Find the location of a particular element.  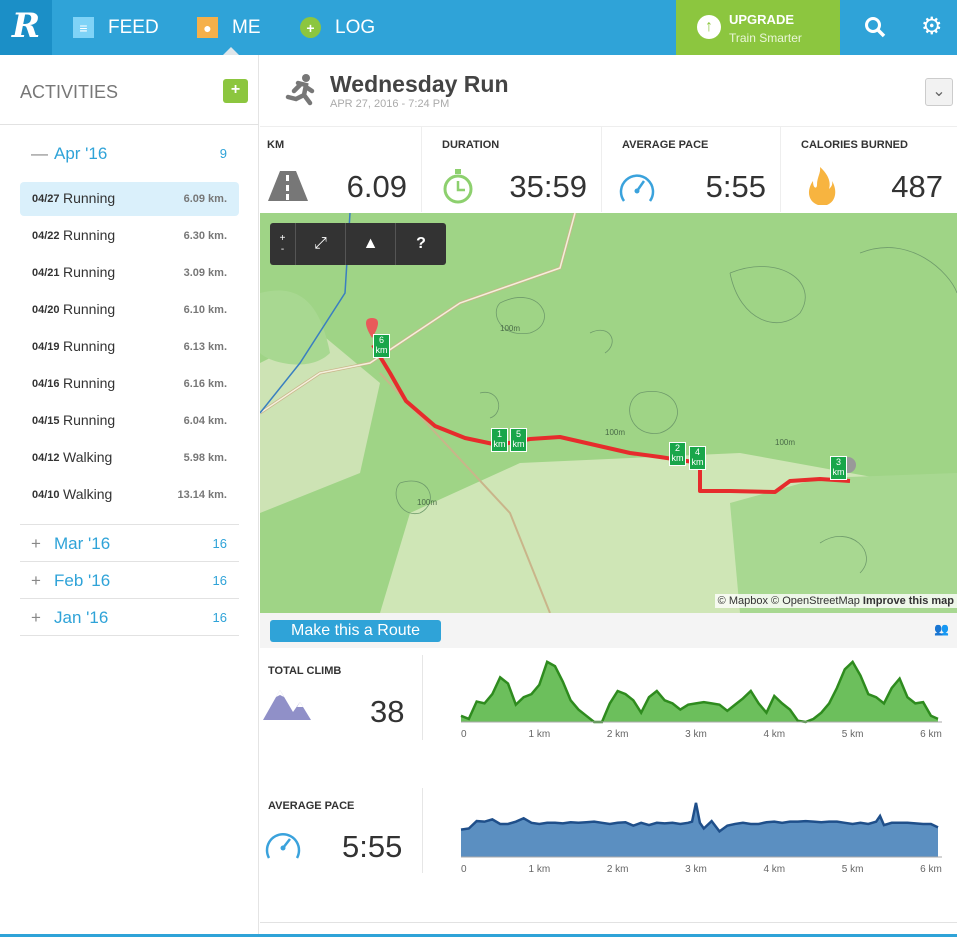

activity-options-dropdown: ⌄ is located at coordinates (939, 92).